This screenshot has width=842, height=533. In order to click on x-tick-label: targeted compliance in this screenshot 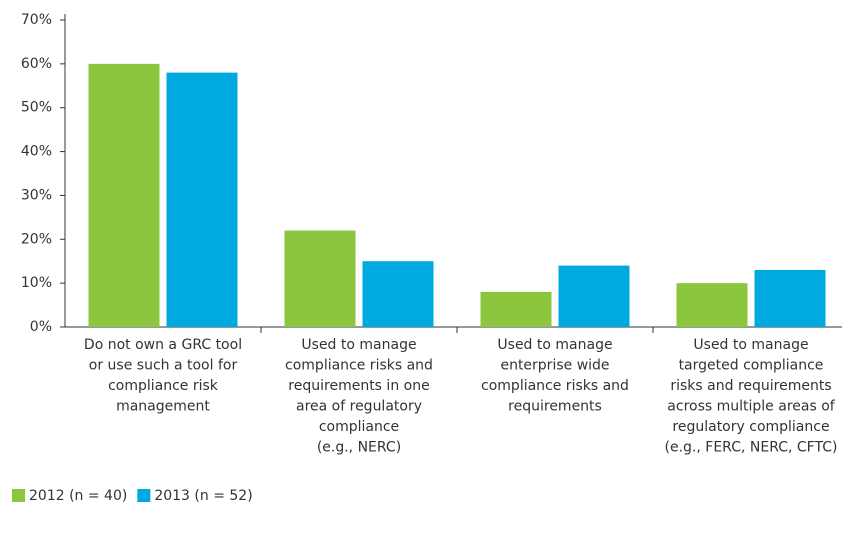, I will do `click(751, 366)`.